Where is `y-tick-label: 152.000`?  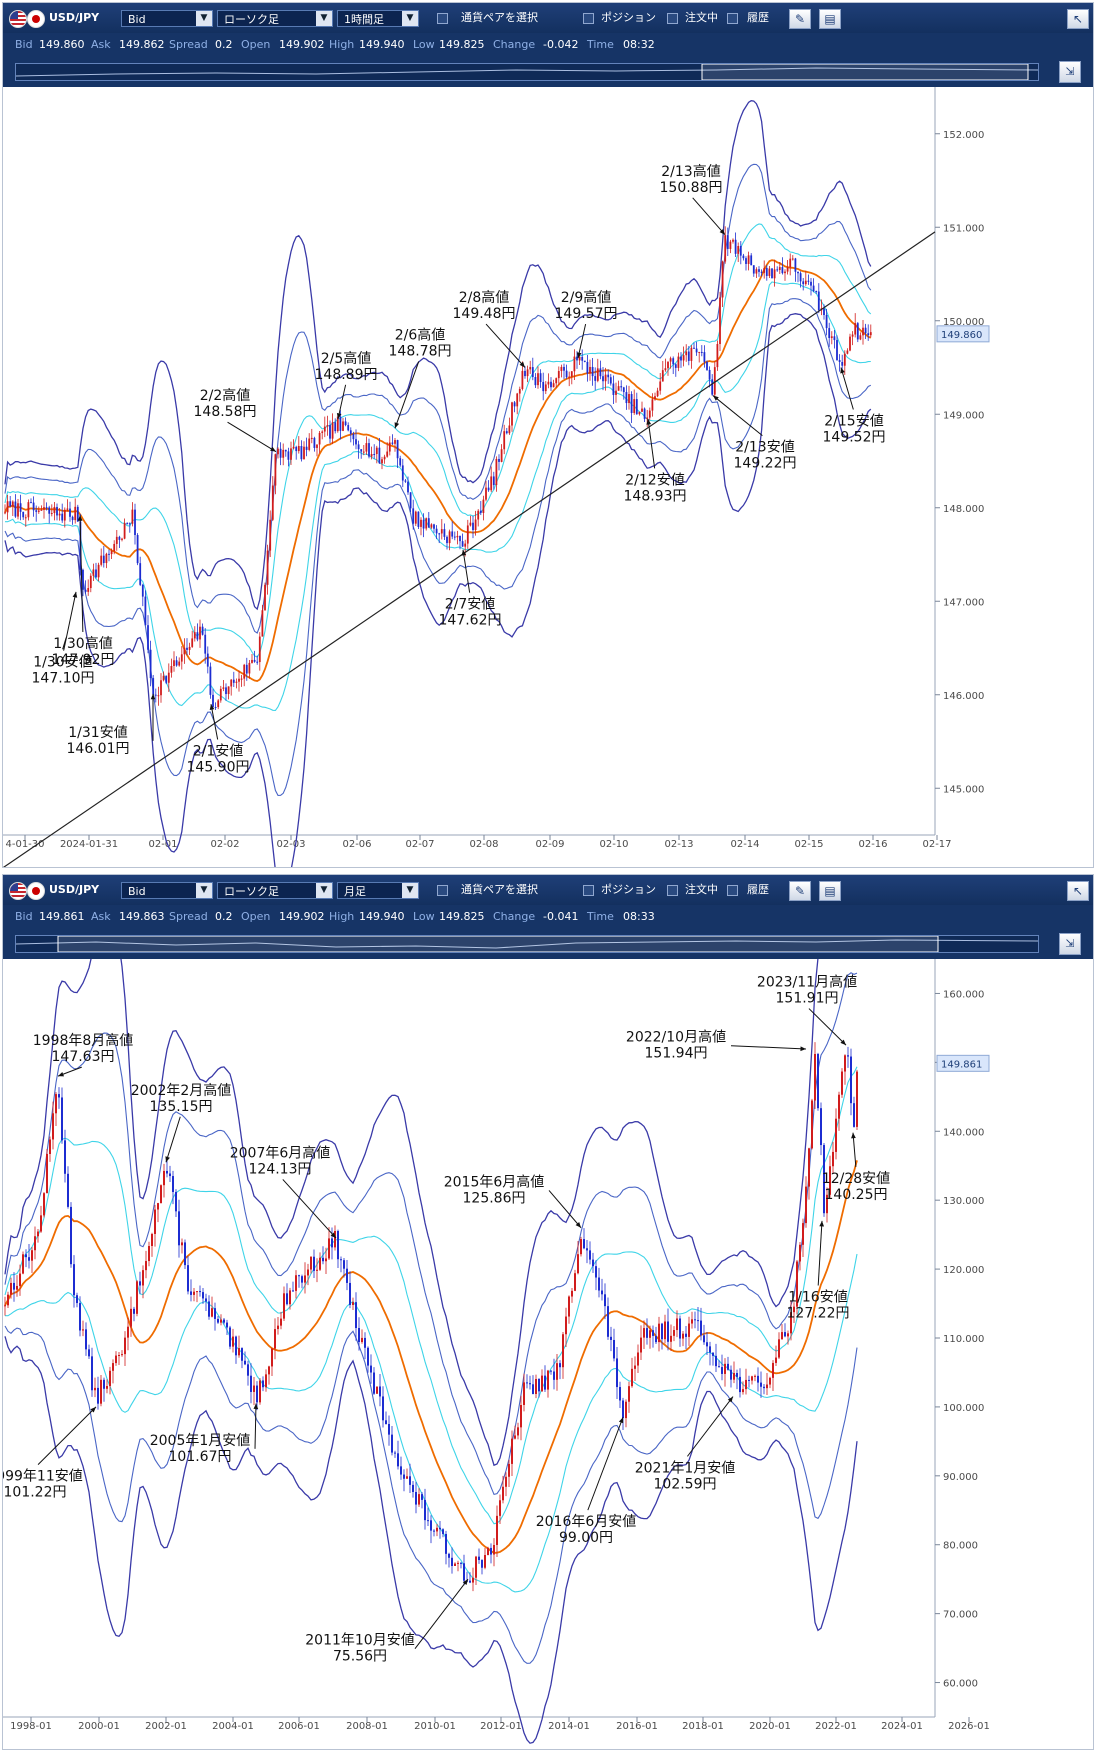
y-tick-label: 152.000 is located at coordinates (963, 135).